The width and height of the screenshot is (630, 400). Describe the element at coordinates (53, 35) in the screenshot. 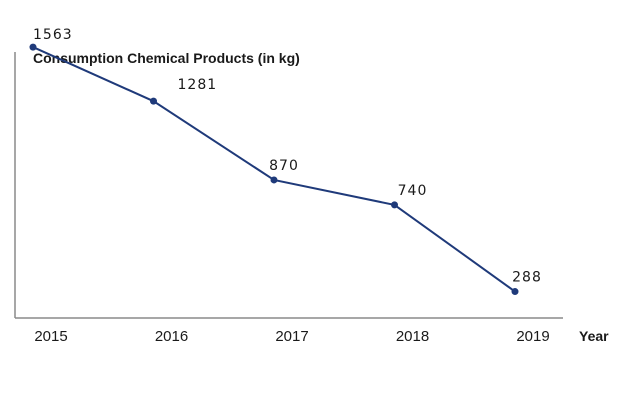

I see `data-label: 1563` at that location.